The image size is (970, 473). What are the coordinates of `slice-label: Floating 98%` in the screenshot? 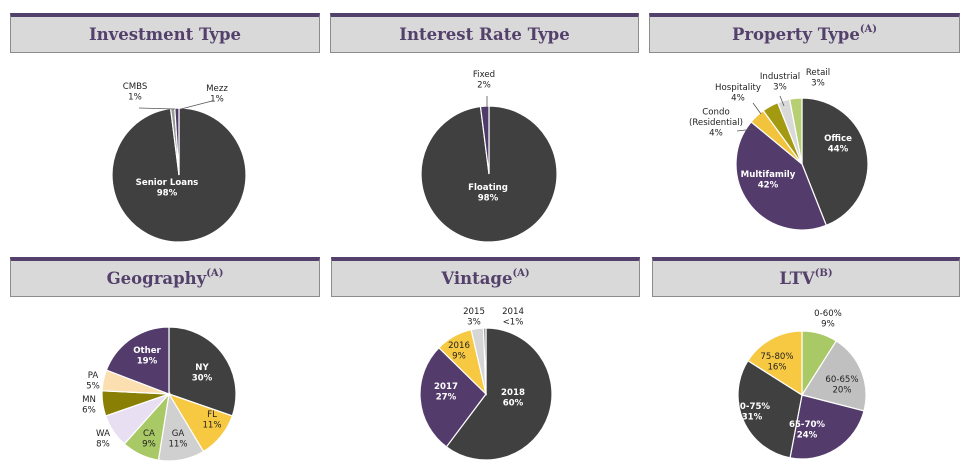 It's located at (488, 193).